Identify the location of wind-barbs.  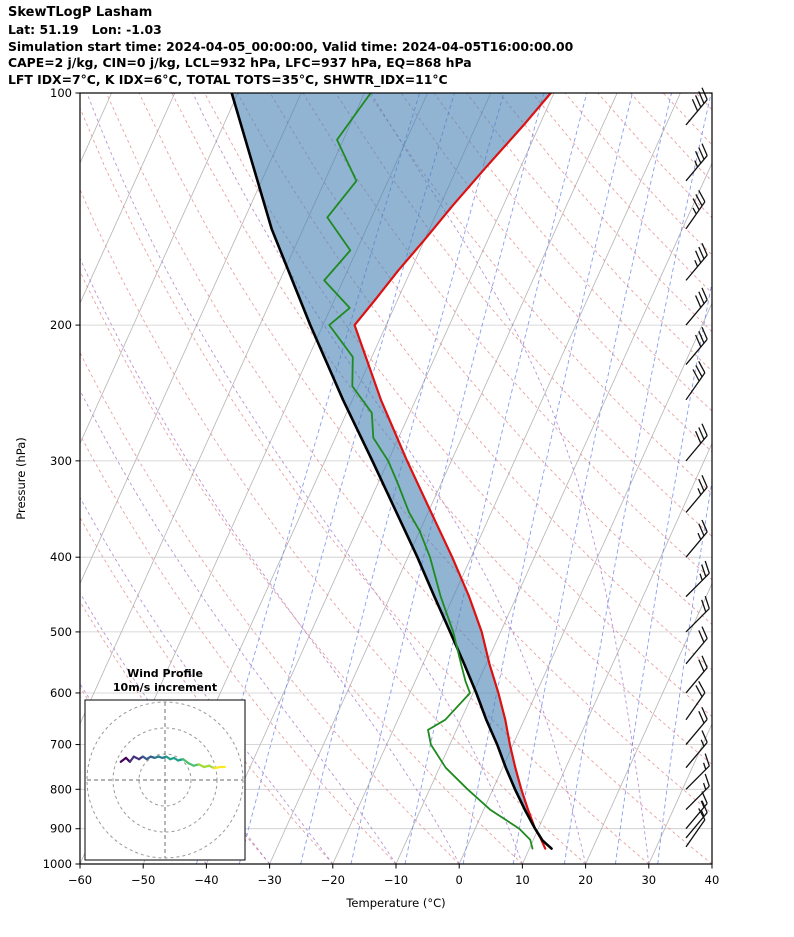
(697, 467).